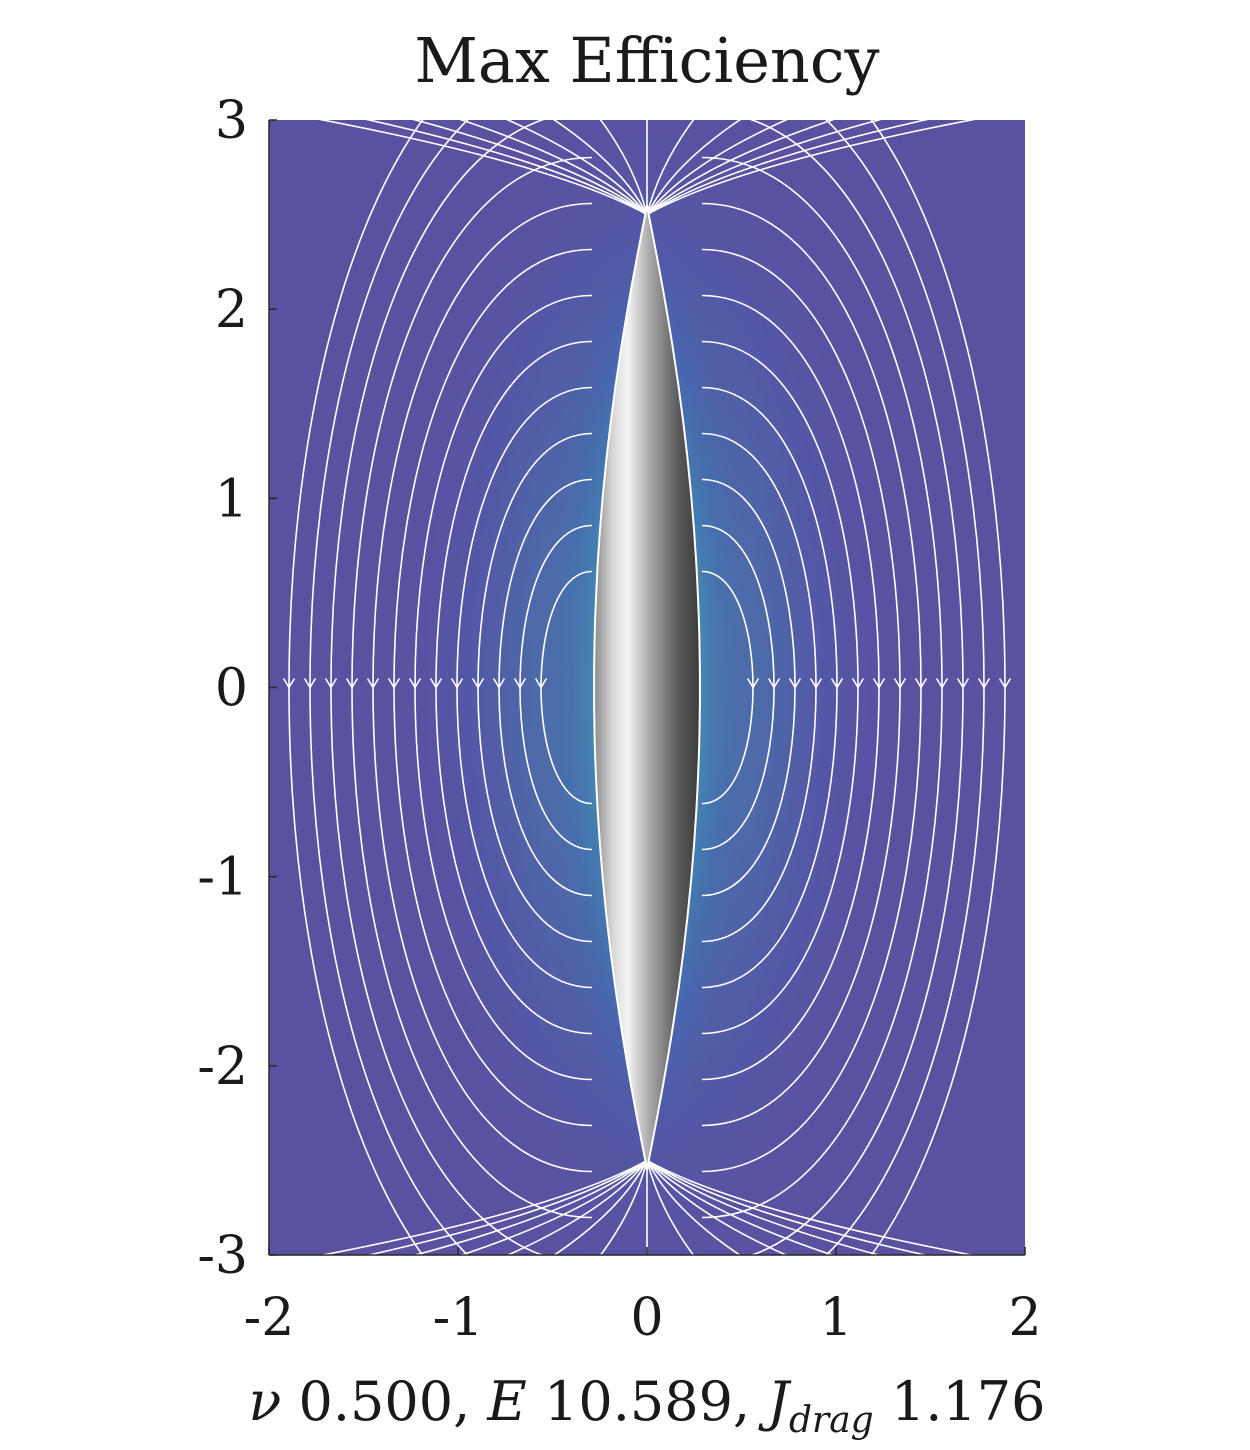 The width and height of the screenshot is (1250, 1450). What do you see at coordinates (646, 1318) in the screenshot?
I see `x-tick-label: 0` at bounding box center [646, 1318].